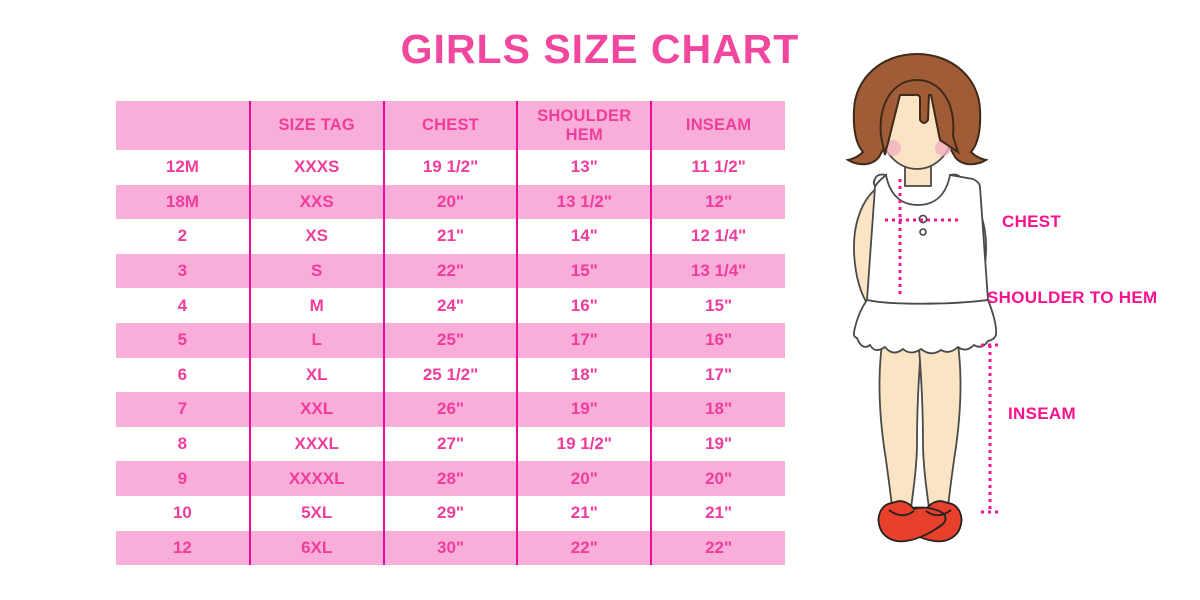 Image resolution: width=1200 pixels, height=600 pixels. Describe the element at coordinates (940, 426) in the screenshot. I see `right-leg` at that location.